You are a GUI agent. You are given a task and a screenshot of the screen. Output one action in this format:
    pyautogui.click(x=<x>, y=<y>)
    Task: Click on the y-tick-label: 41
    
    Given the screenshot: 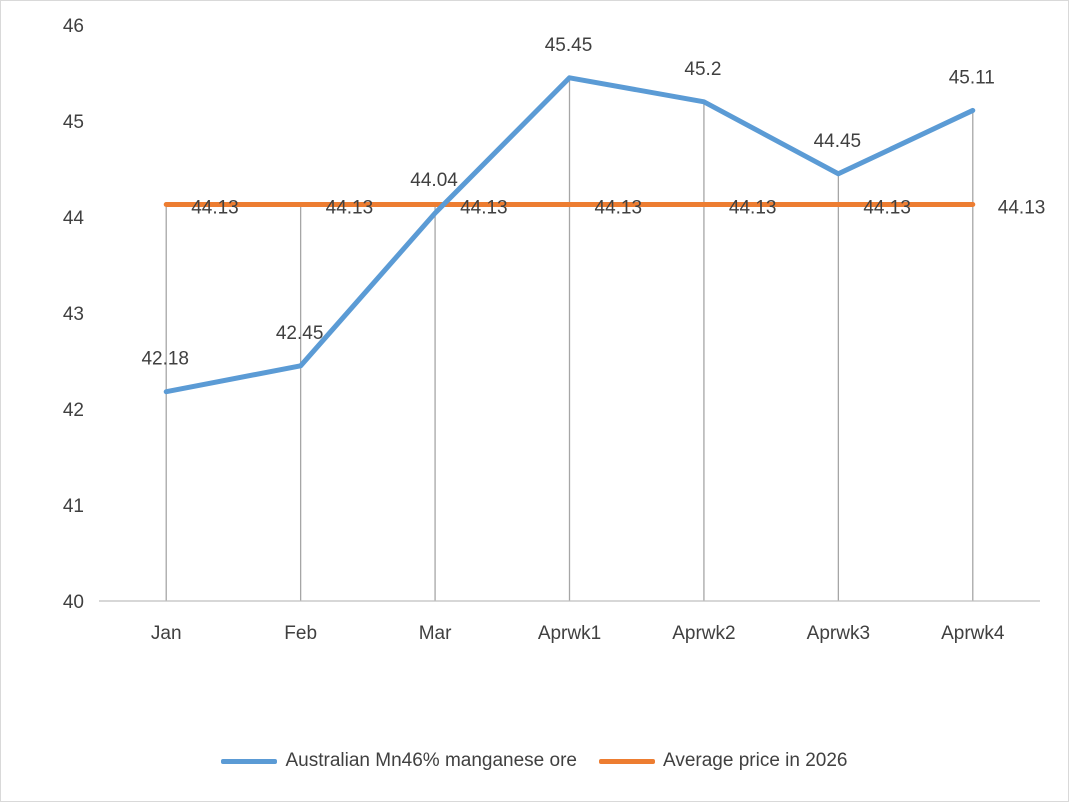 What is the action you would take?
    pyautogui.click(x=73, y=506)
    